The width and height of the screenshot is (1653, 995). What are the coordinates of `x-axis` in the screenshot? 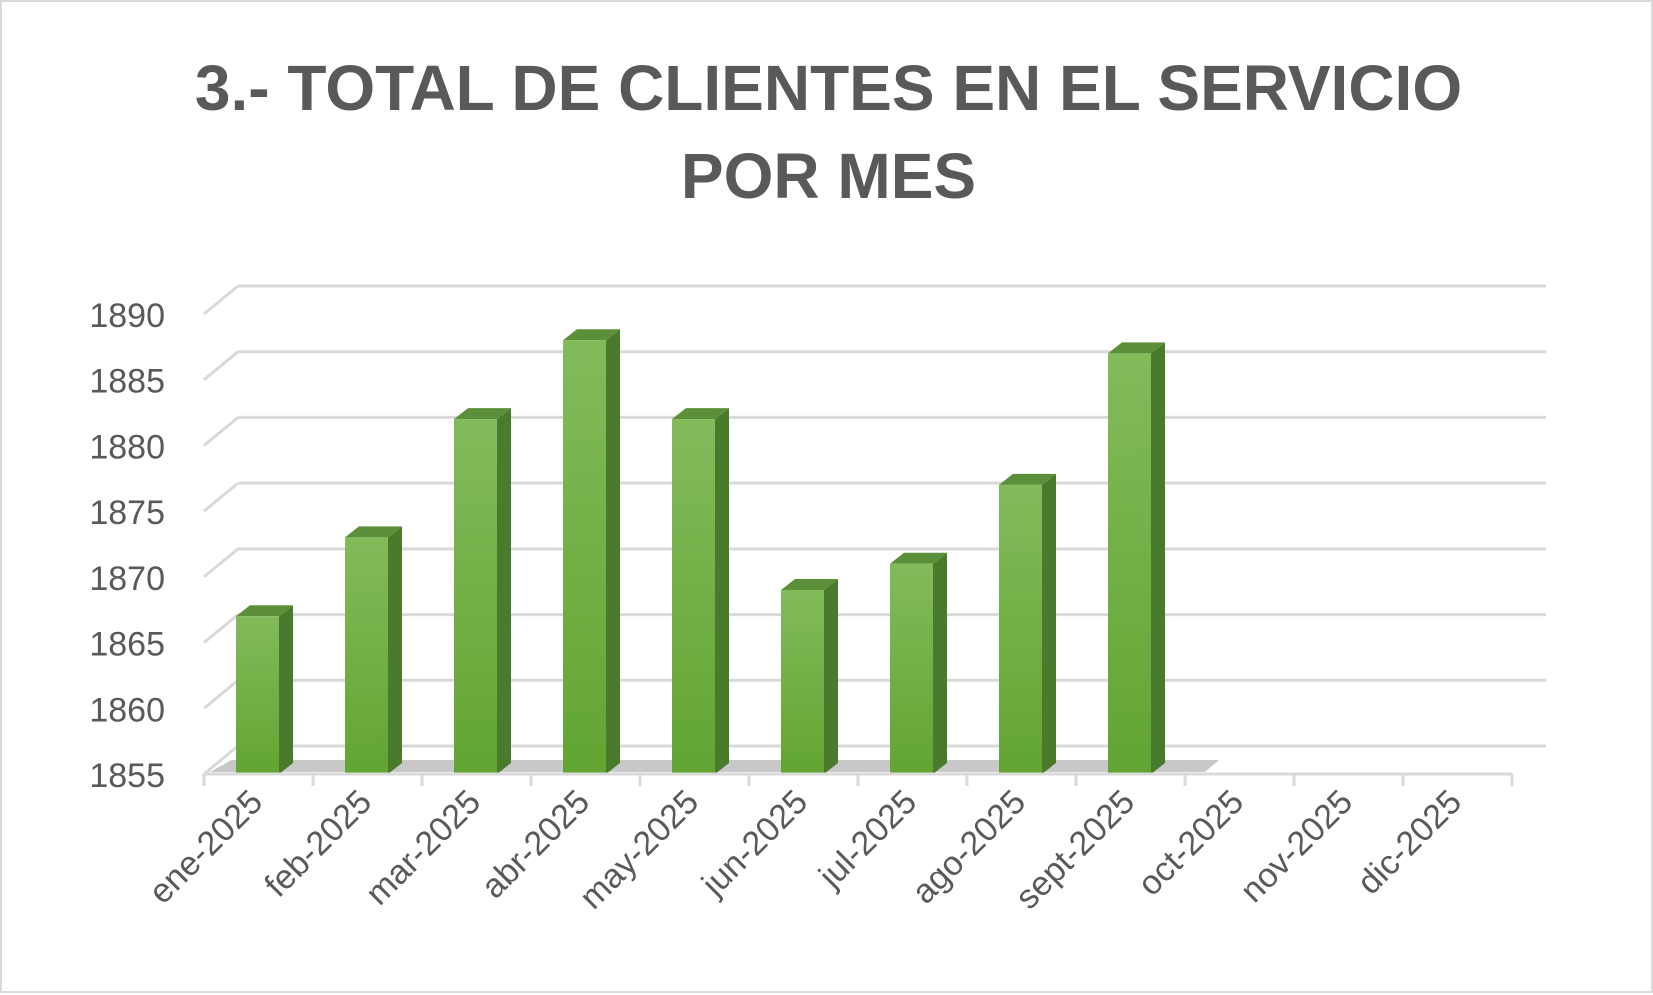 It's located at (858, 779).